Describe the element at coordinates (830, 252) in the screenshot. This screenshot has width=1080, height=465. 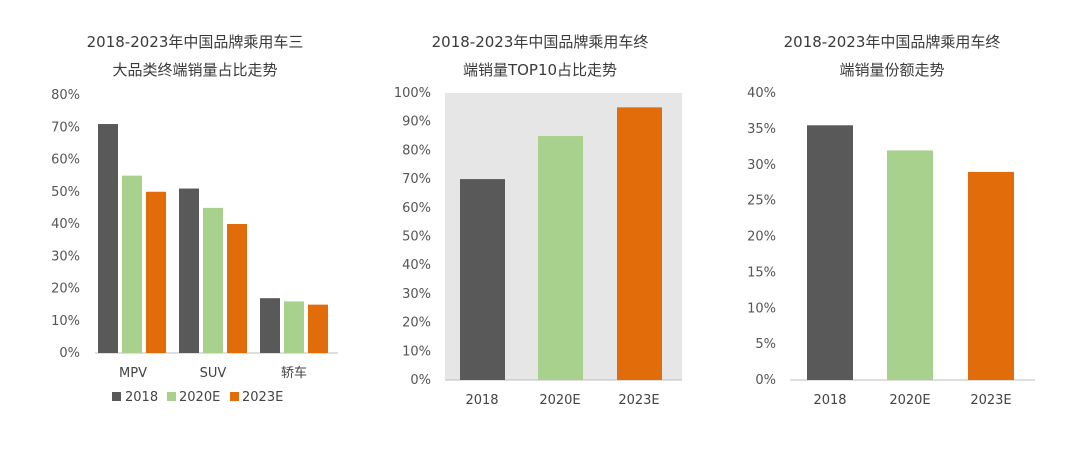
I see `chart3-bar-2018` at that location.